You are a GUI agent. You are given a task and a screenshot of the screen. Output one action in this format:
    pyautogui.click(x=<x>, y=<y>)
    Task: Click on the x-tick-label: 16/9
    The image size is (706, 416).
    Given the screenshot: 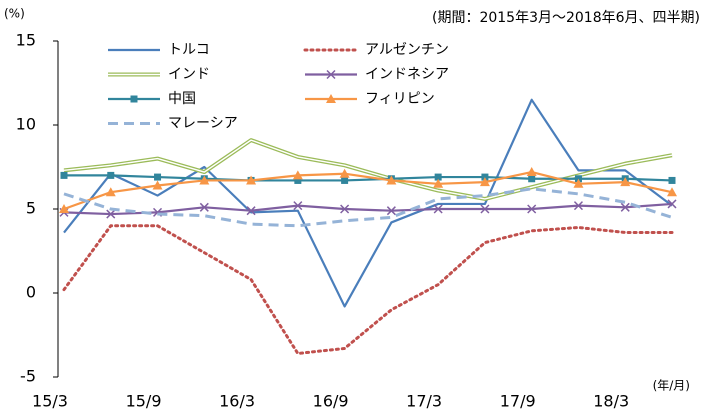 What is the action you would take?
    pyautogui.click(x=331, y=401)
    